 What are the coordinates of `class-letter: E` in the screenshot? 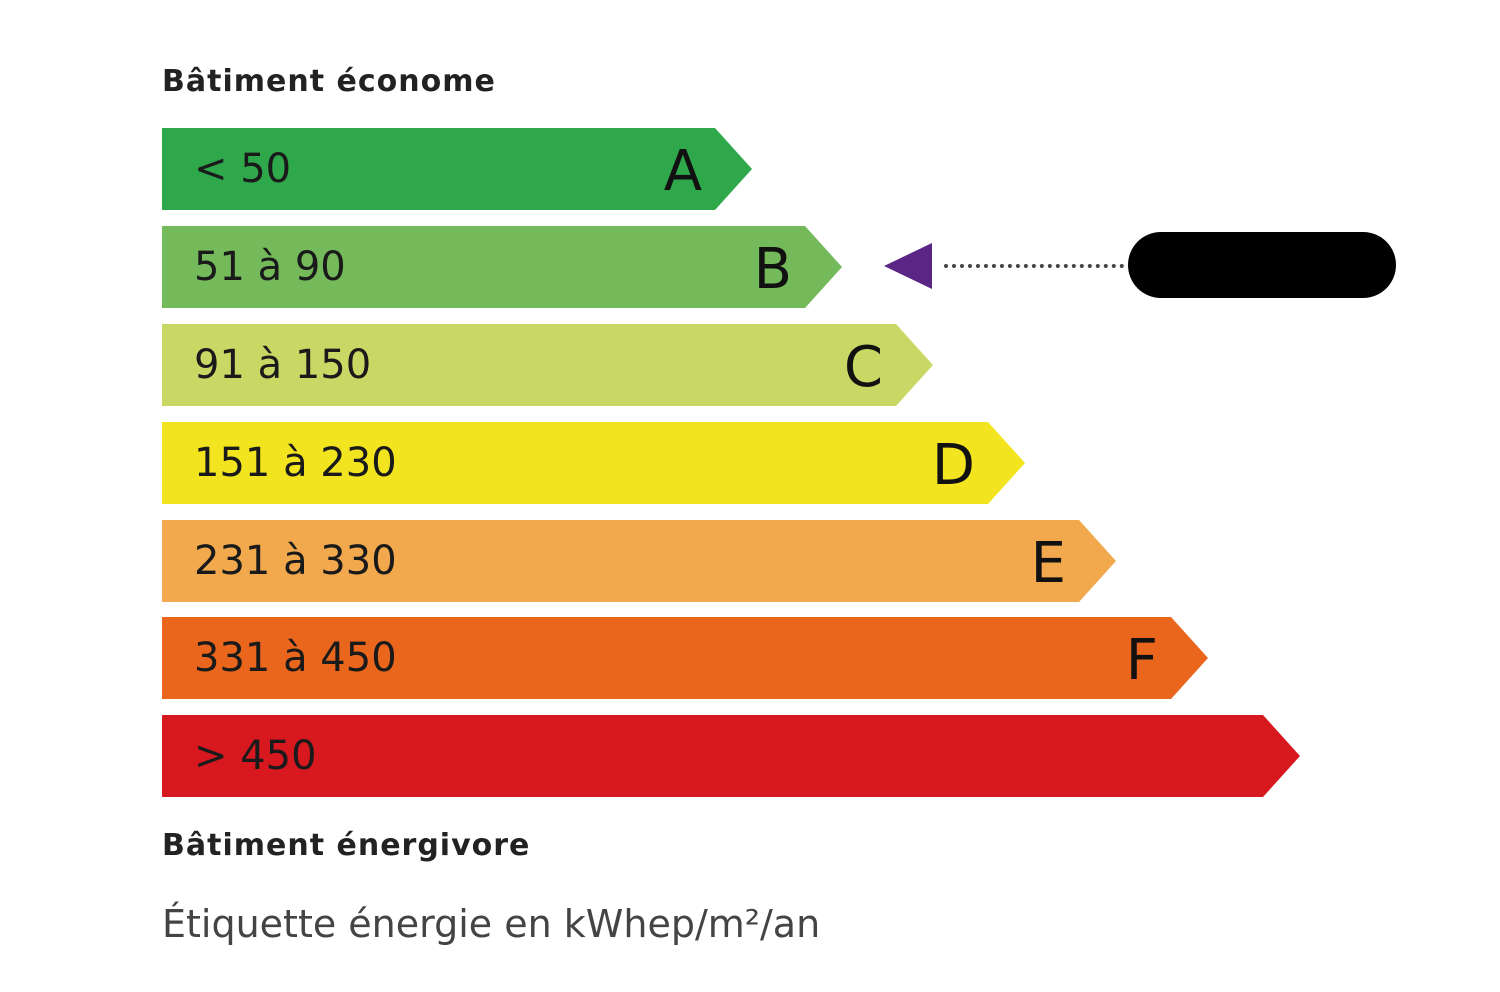 It's located at (1048, 564).